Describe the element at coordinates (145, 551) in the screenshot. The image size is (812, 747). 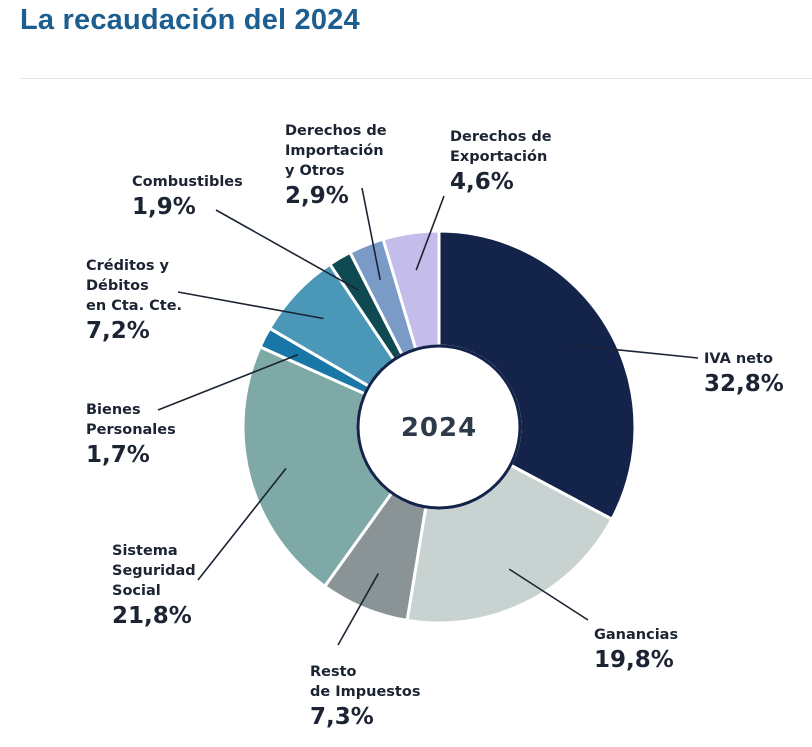
I see `label-name-seguridad: Sistema` at that location.